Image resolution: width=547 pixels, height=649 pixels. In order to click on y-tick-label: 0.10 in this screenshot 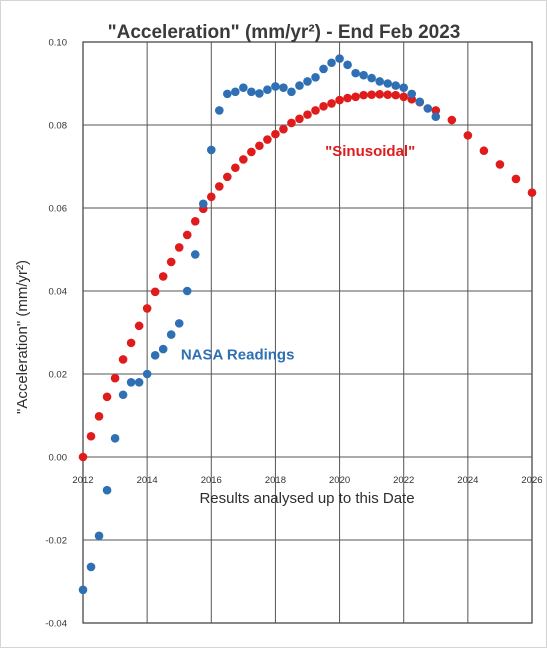, I will do `click(58, 43)`.